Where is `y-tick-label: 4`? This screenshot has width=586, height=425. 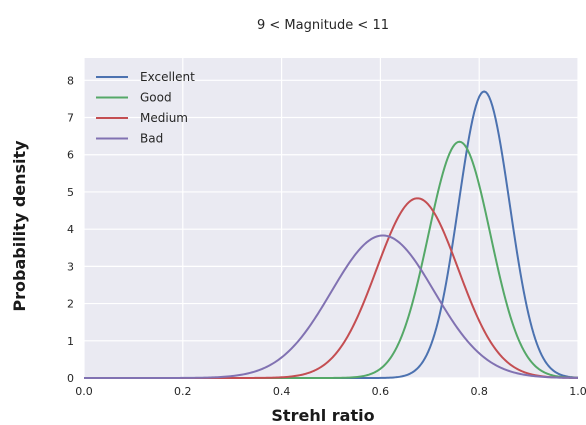 y-tick-label: 4 is located at coordinates (70, 229).